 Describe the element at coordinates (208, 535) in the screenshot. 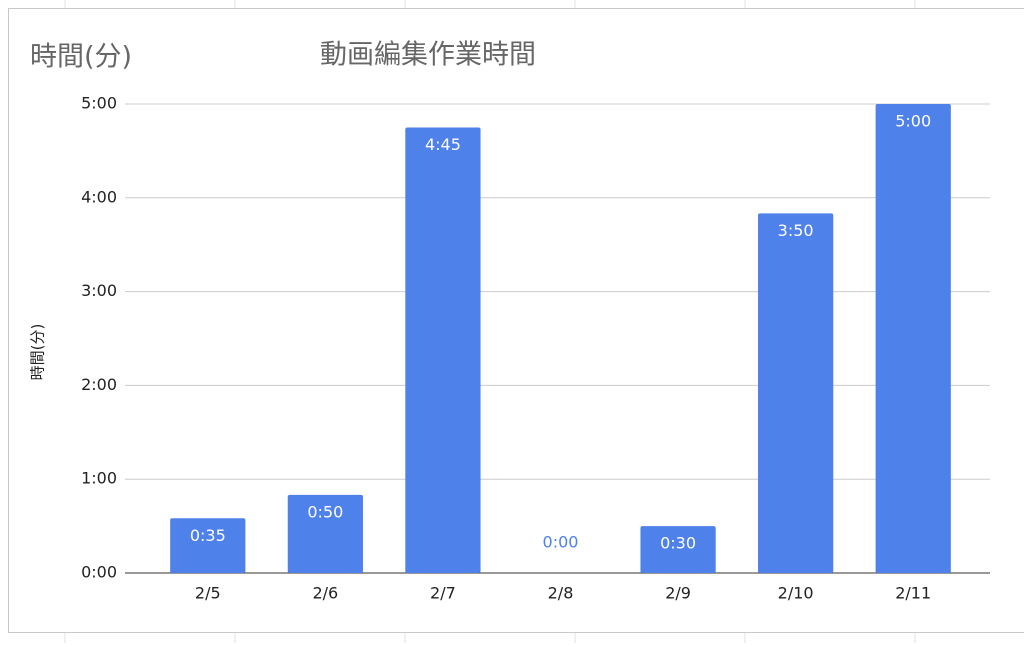

I see `data-label: 0:35` at that location.